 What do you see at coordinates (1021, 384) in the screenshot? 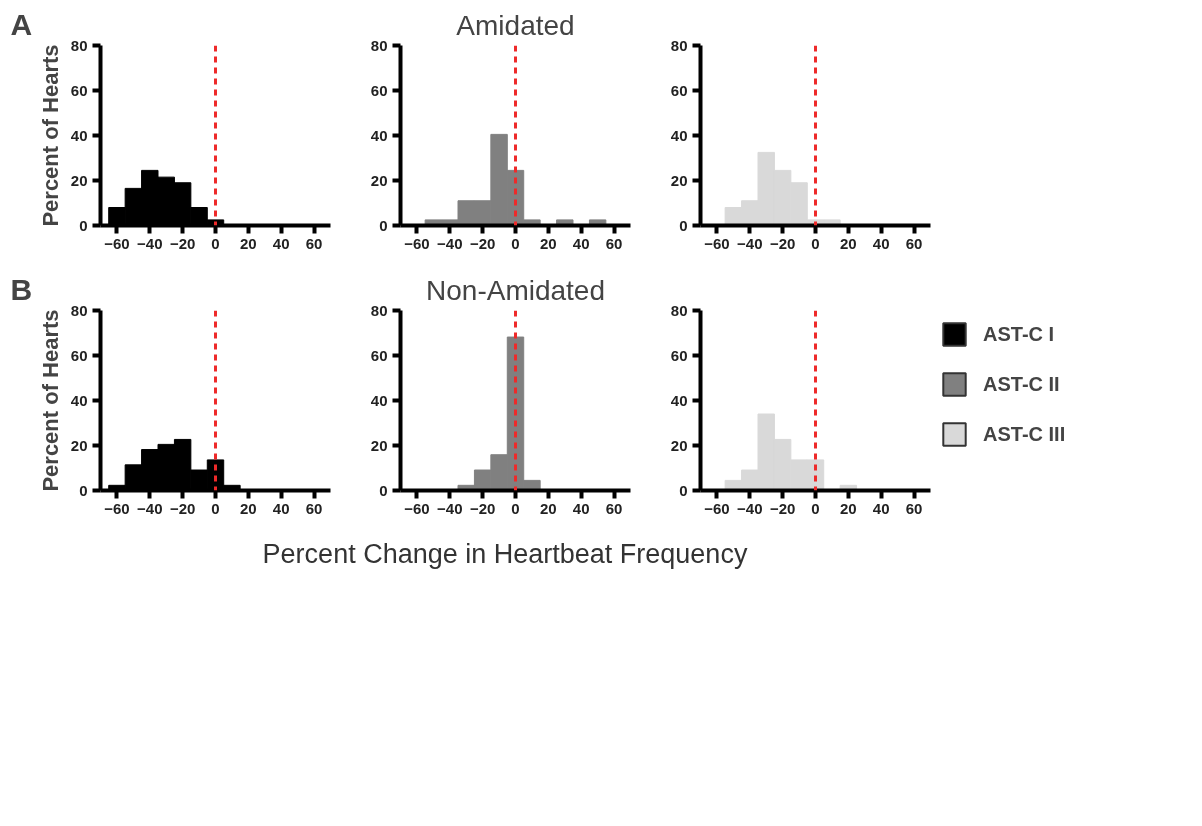
I see `legend-label: AST-C II` at bounding box center [1021, 384].